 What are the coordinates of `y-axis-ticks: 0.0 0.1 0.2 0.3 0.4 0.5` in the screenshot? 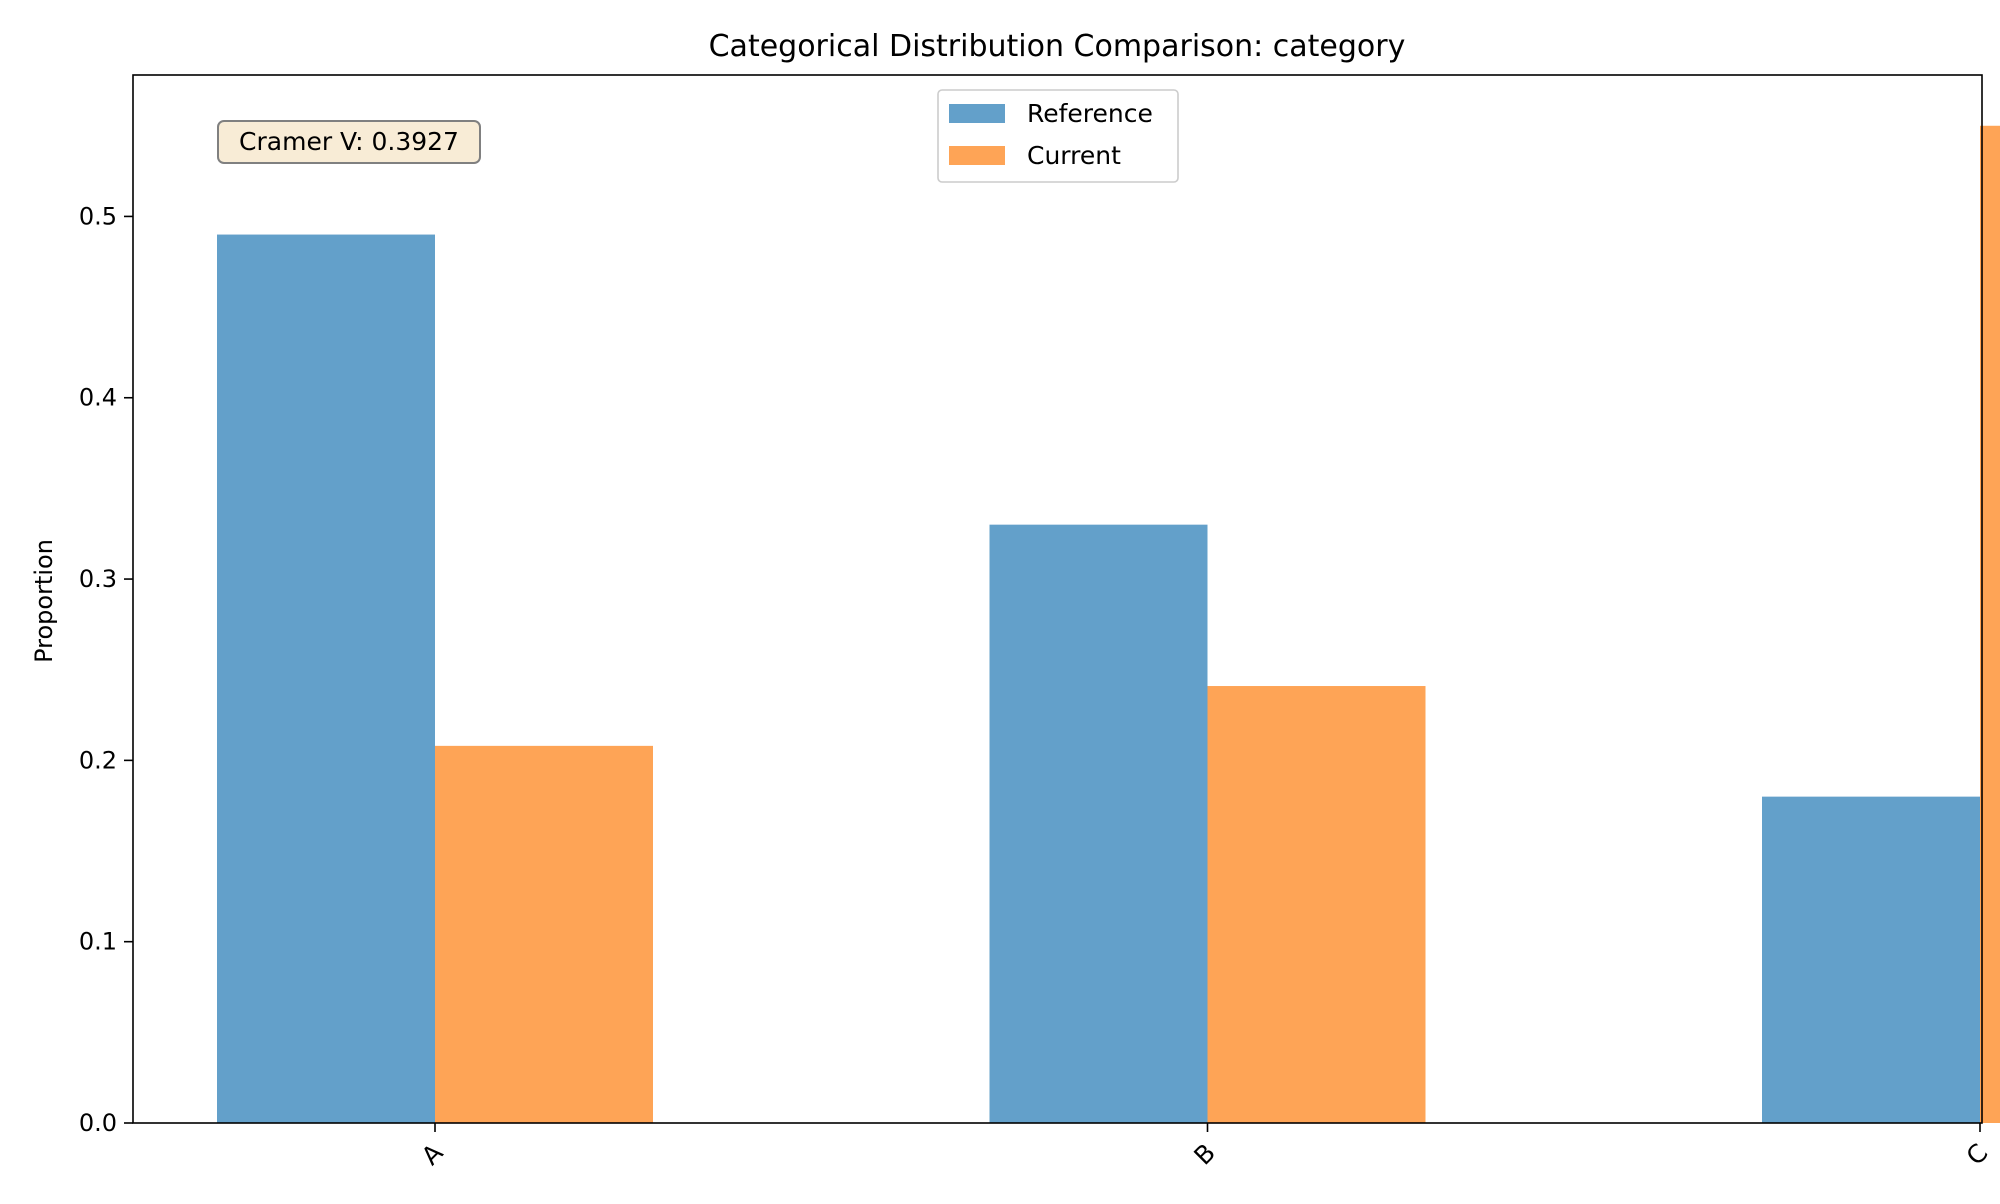 It's located at (106, 669).